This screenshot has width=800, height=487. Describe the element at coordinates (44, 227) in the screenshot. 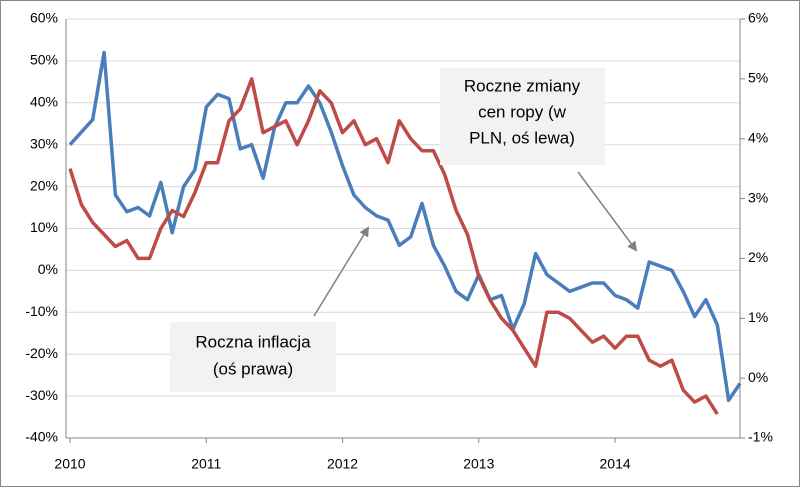

I see `y-tick-label: 10%` at that location.